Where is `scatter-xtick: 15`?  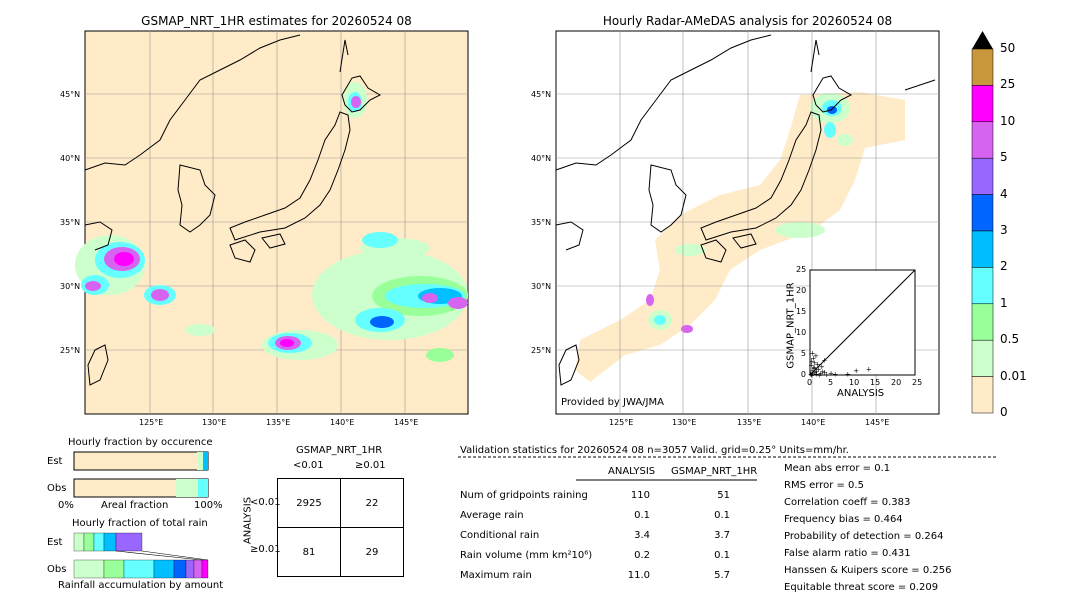
scatter-xtick: 15 is located at coordinates (875, 382).